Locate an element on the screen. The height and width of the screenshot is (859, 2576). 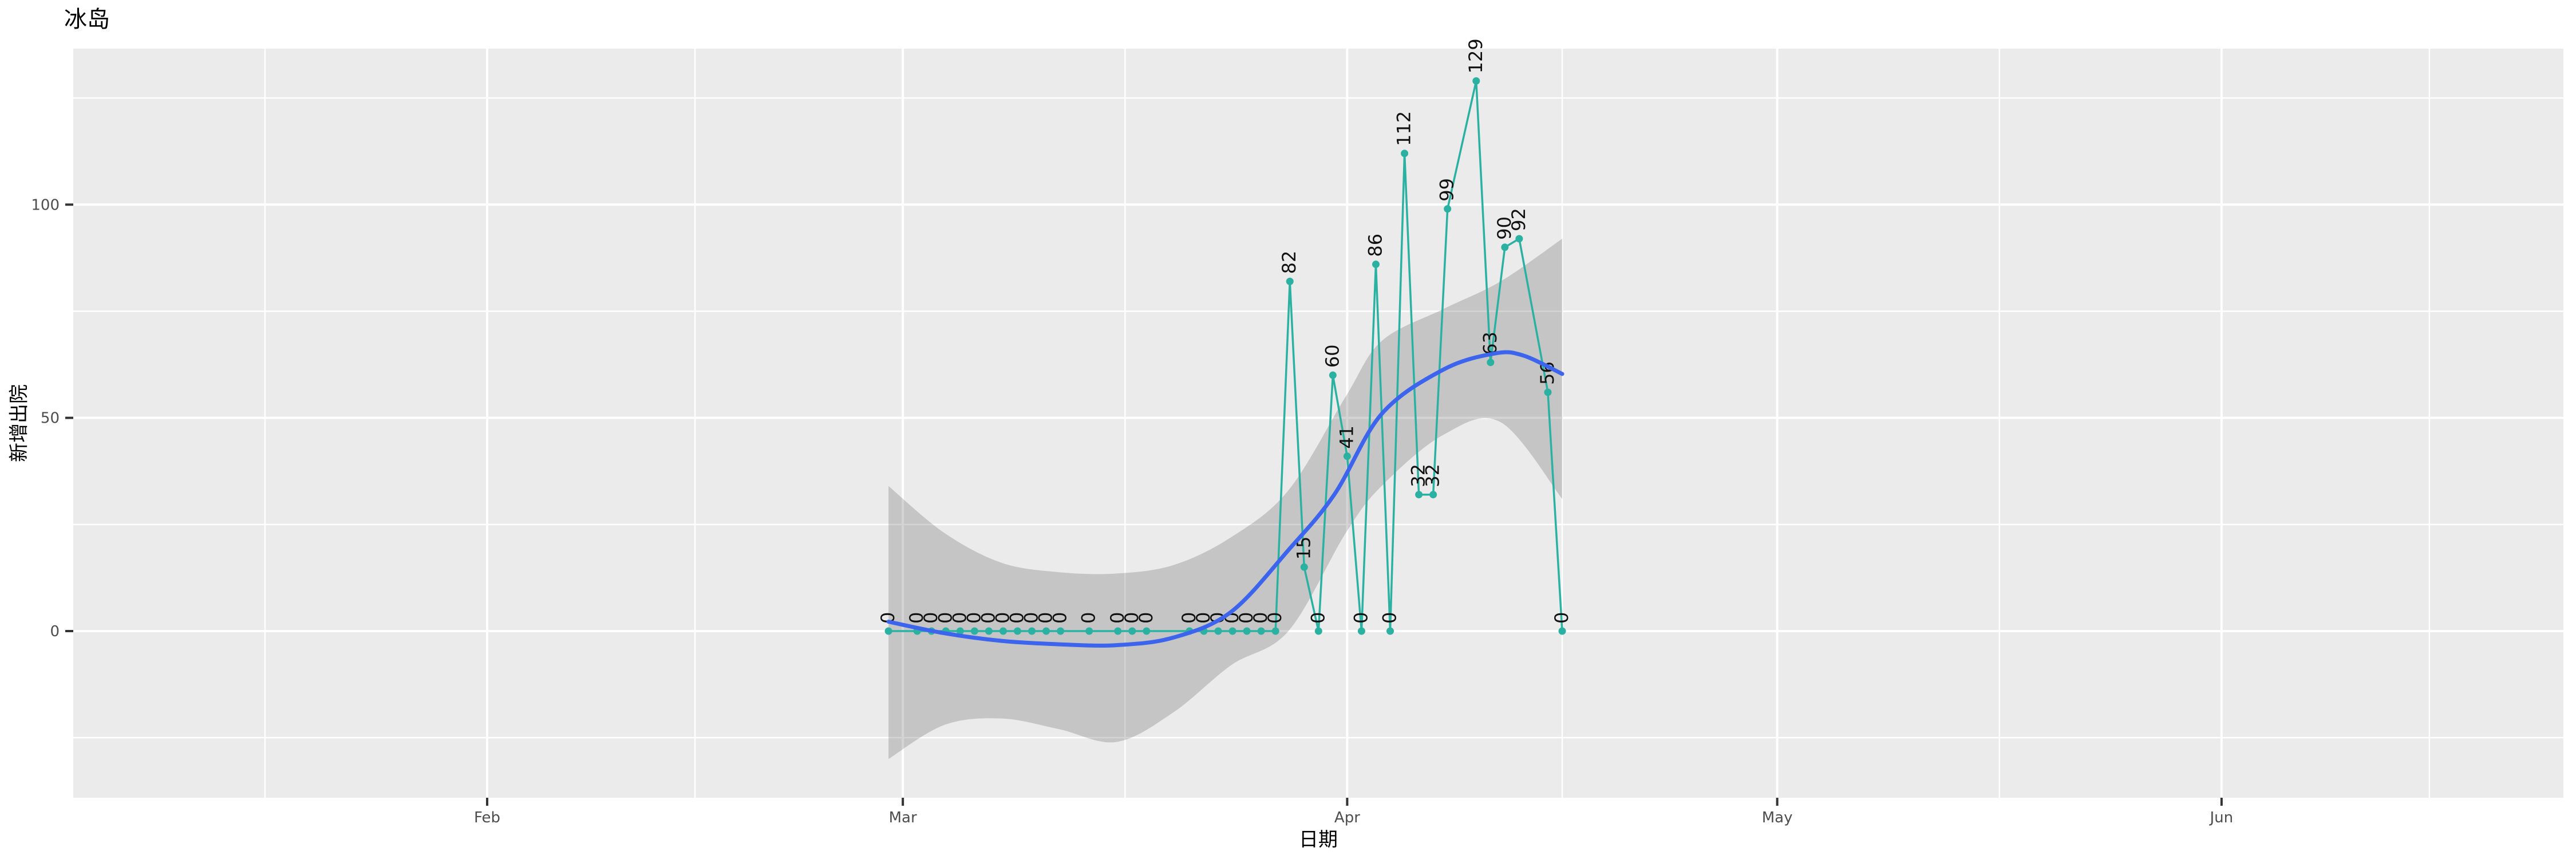
y-tick-label: 100 is located at coordinates (45, 205).